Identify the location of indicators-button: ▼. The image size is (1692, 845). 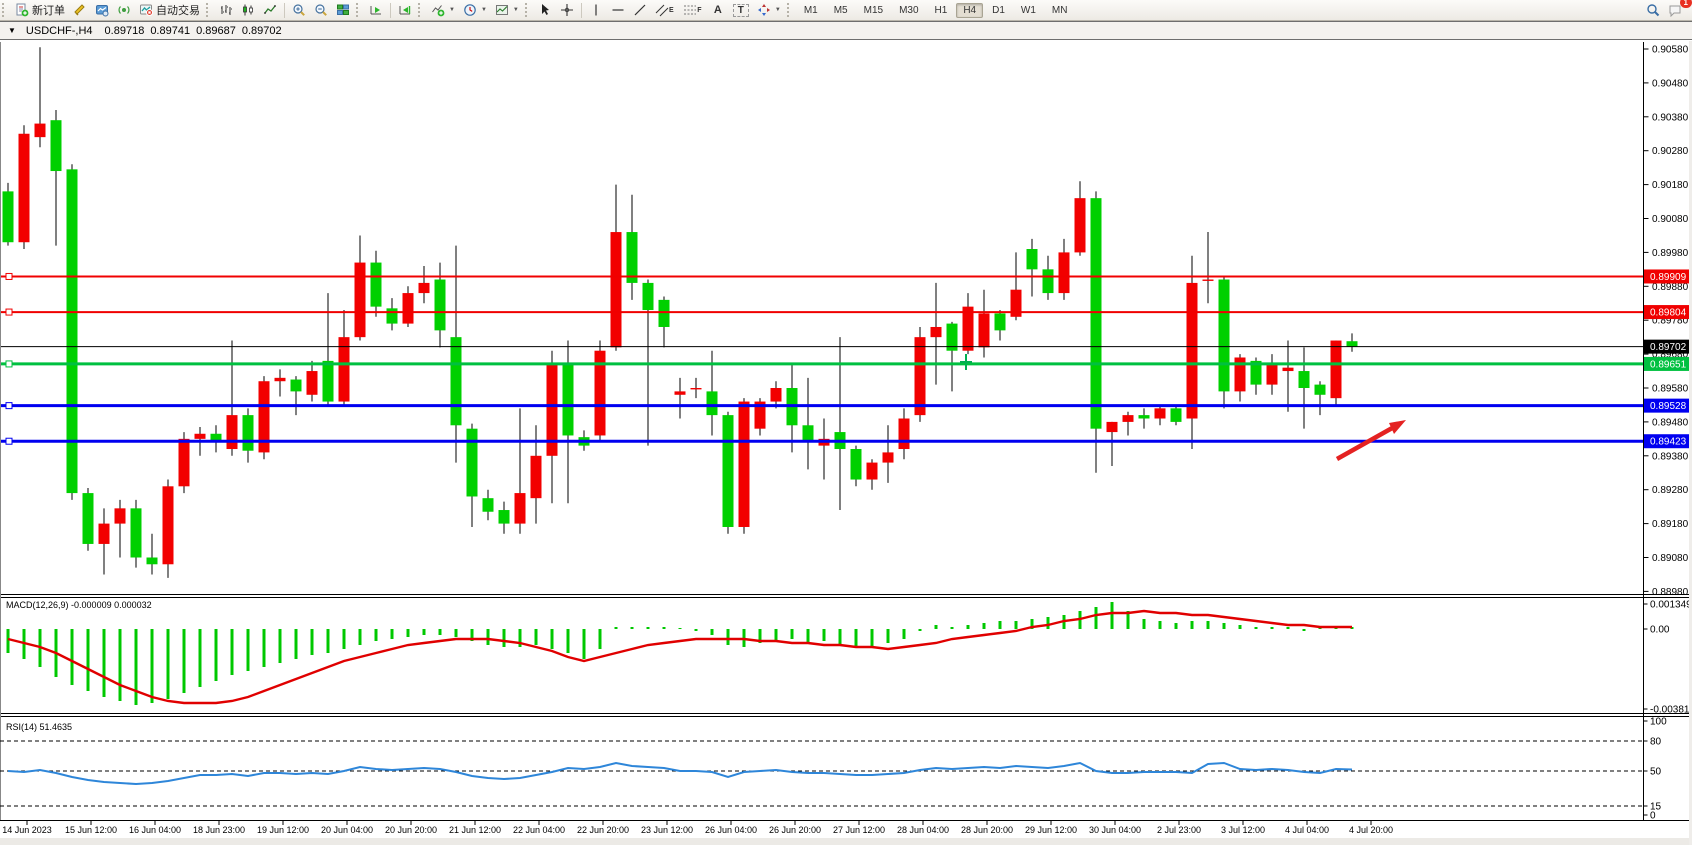
(443, 10).